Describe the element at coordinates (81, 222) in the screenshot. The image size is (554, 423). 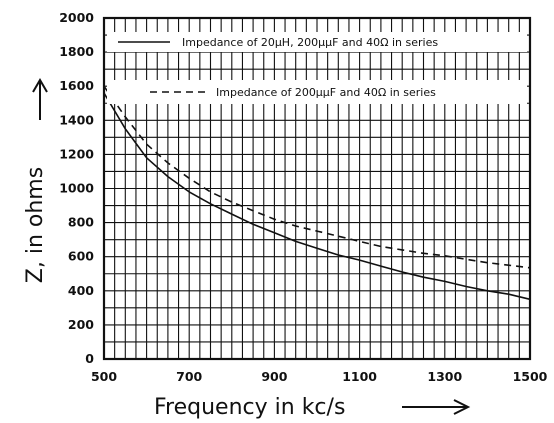
I see `y-tick-label: 800` at that location.